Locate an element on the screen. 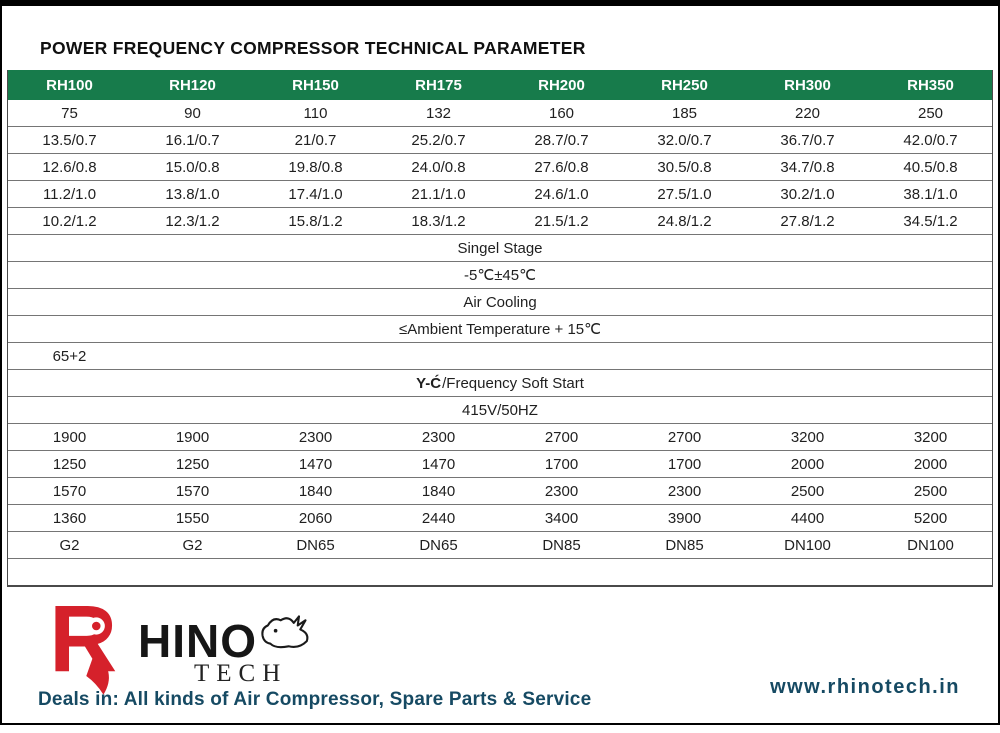 Image resolution: width=1000 pixels, height=733 pixels. table-cell-merged: -5℃±45℃ is located at coordinates (500, 275).